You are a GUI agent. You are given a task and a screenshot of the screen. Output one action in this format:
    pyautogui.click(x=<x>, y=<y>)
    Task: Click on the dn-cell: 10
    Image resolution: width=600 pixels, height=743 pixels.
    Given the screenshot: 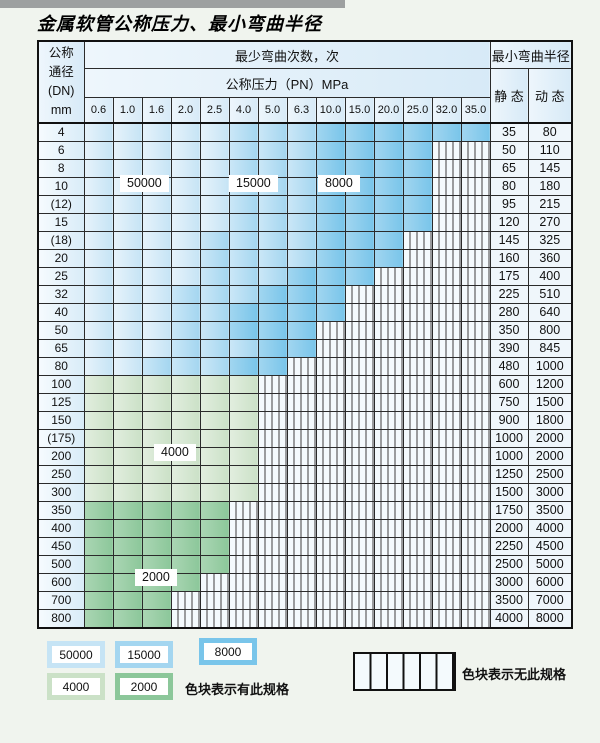 What is the action you would take?
    pyautogui.click(x=61, y=186)
    